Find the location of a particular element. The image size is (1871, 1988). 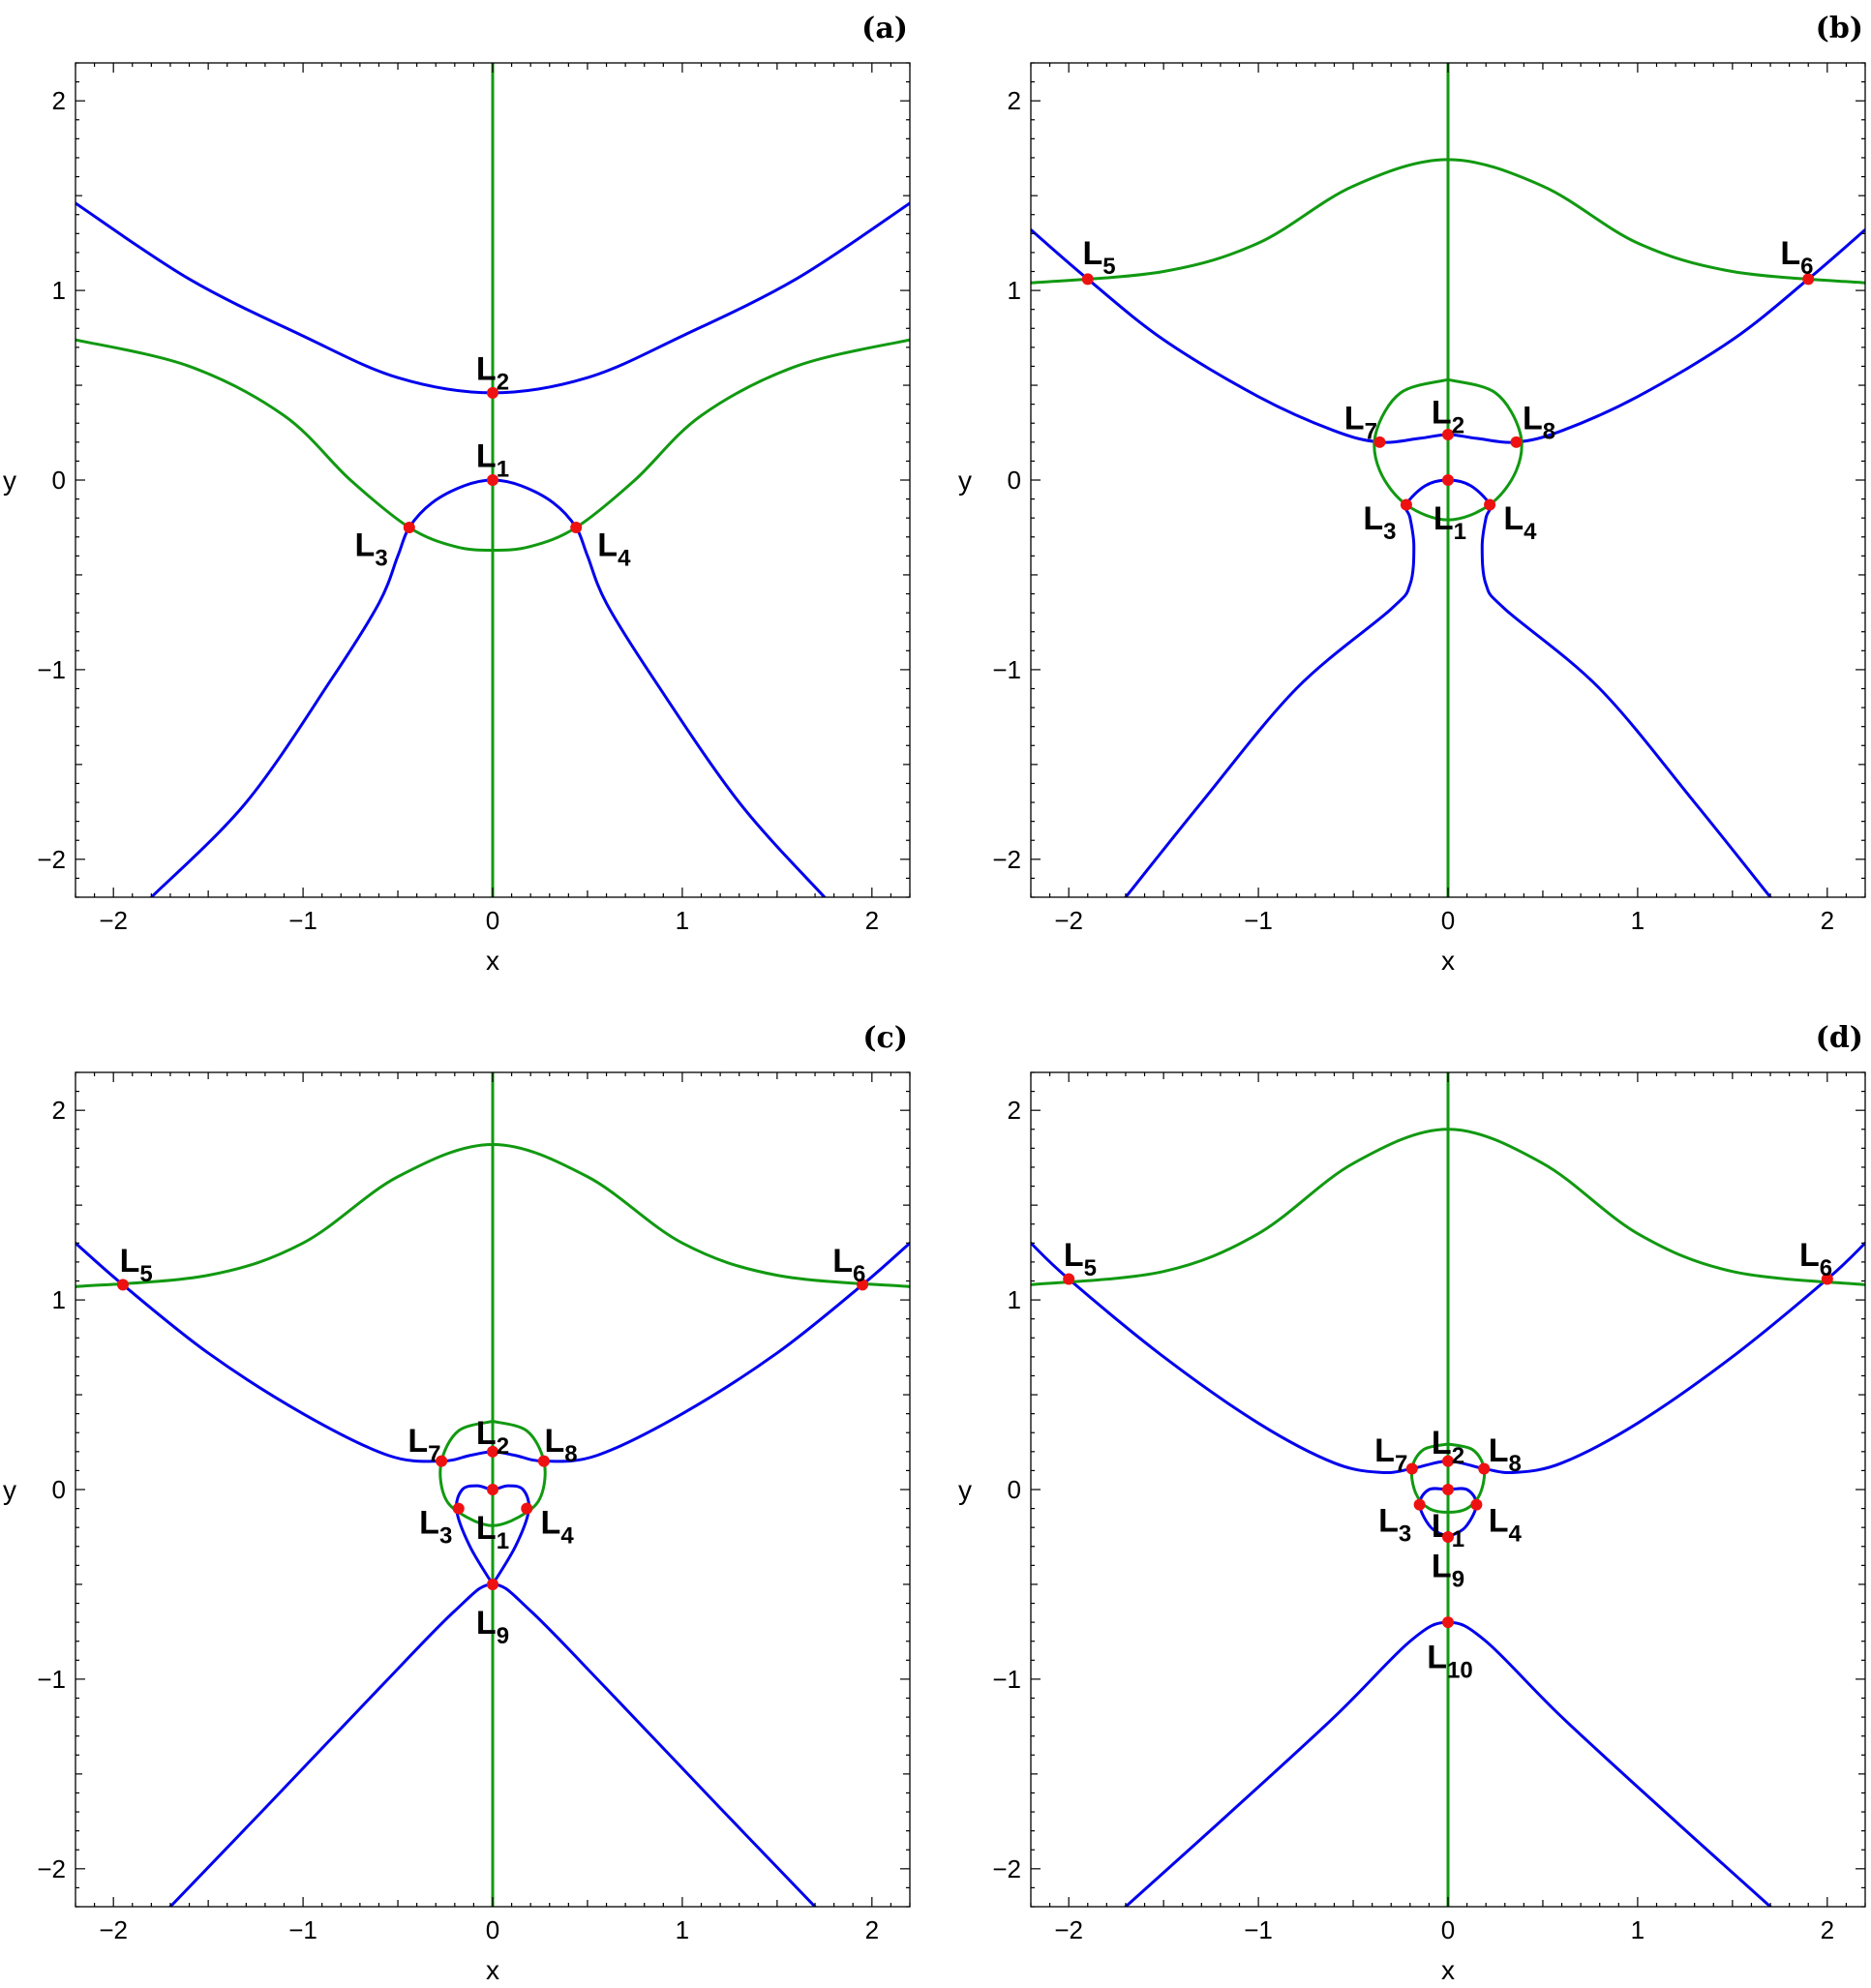

x-tick-label: −1 is located at coordinates (302, 1929).